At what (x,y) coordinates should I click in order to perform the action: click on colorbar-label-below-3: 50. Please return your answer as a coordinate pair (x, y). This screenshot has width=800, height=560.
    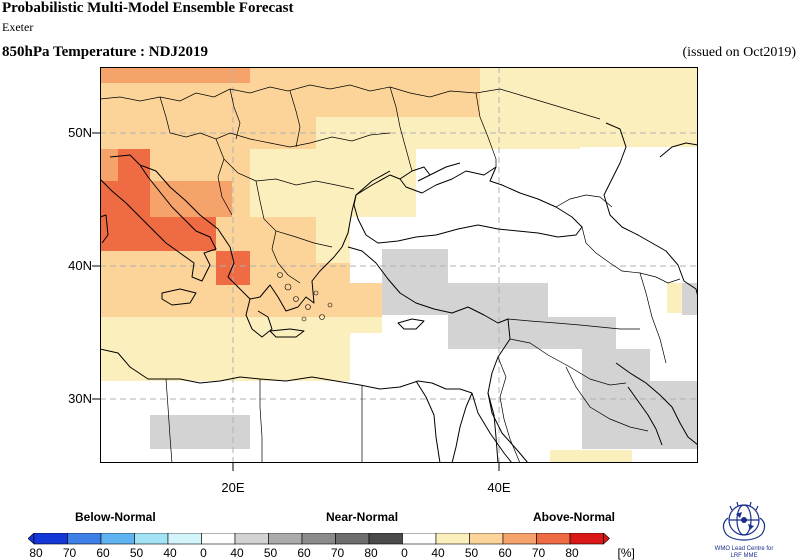
    Looking at the image, I should click on (137, 553).